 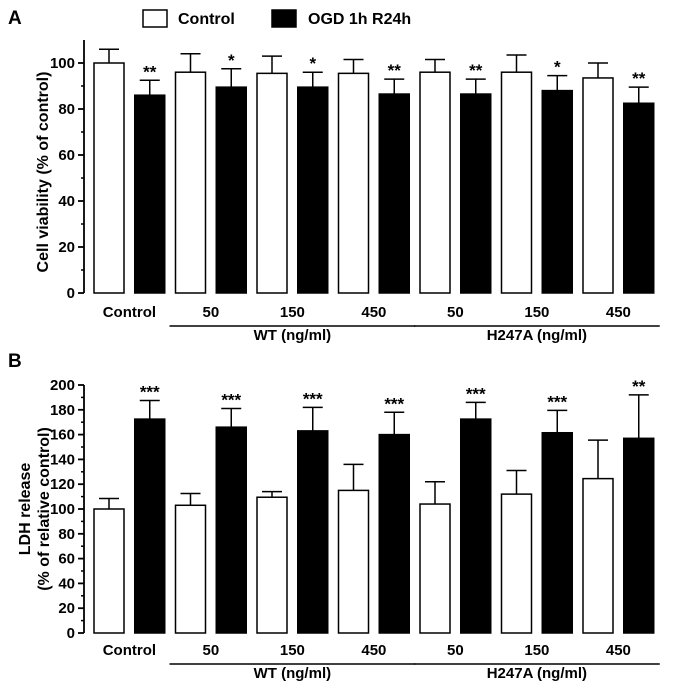 I want to click on panel-b-y-tick-label: 160, so click(x=62, y=435).